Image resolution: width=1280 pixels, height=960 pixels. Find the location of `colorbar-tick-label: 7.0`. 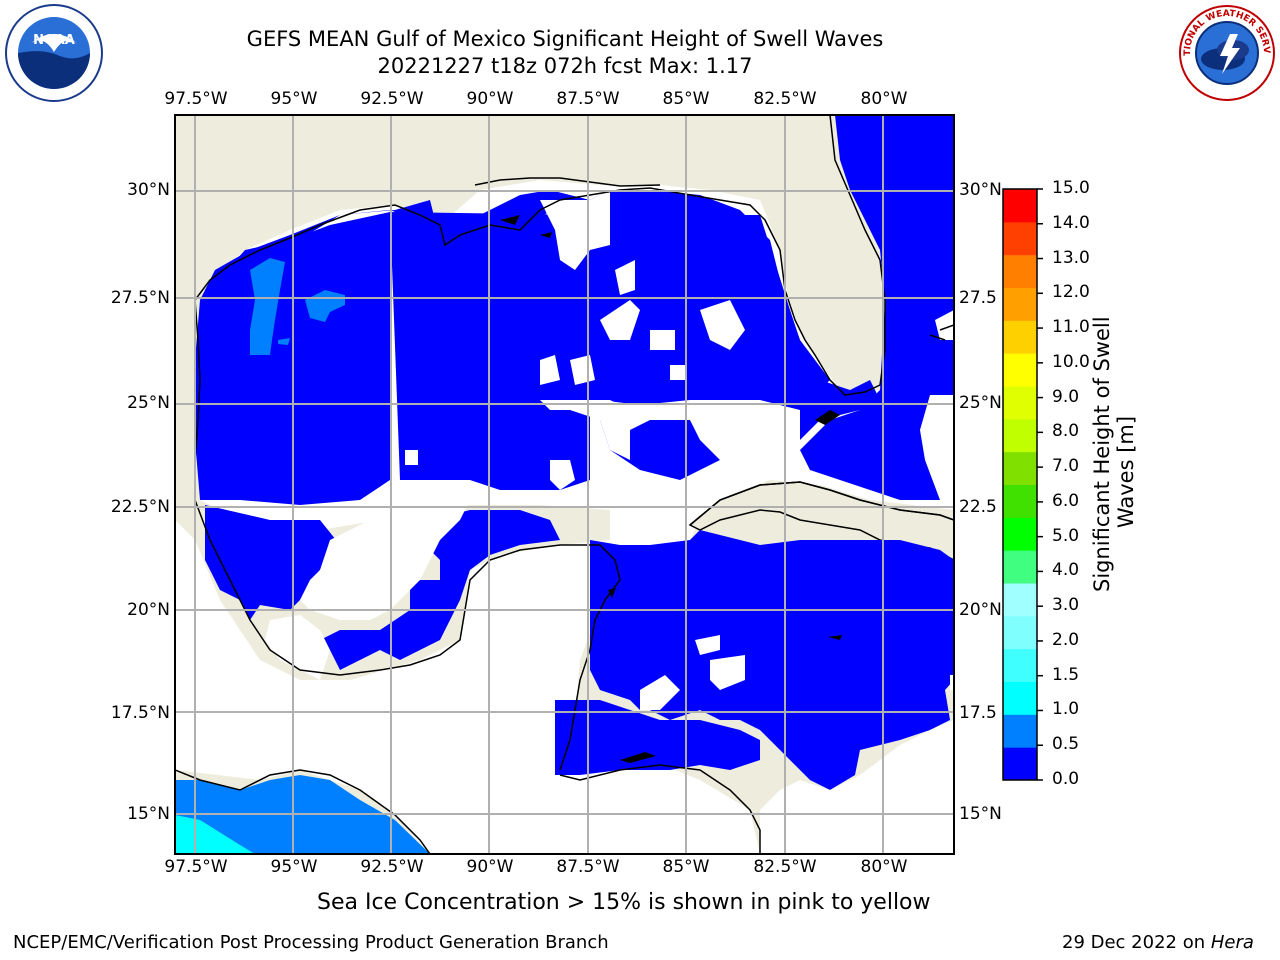

colorbar-tick-label: 7.0 is located at coordinates (1066, 466).